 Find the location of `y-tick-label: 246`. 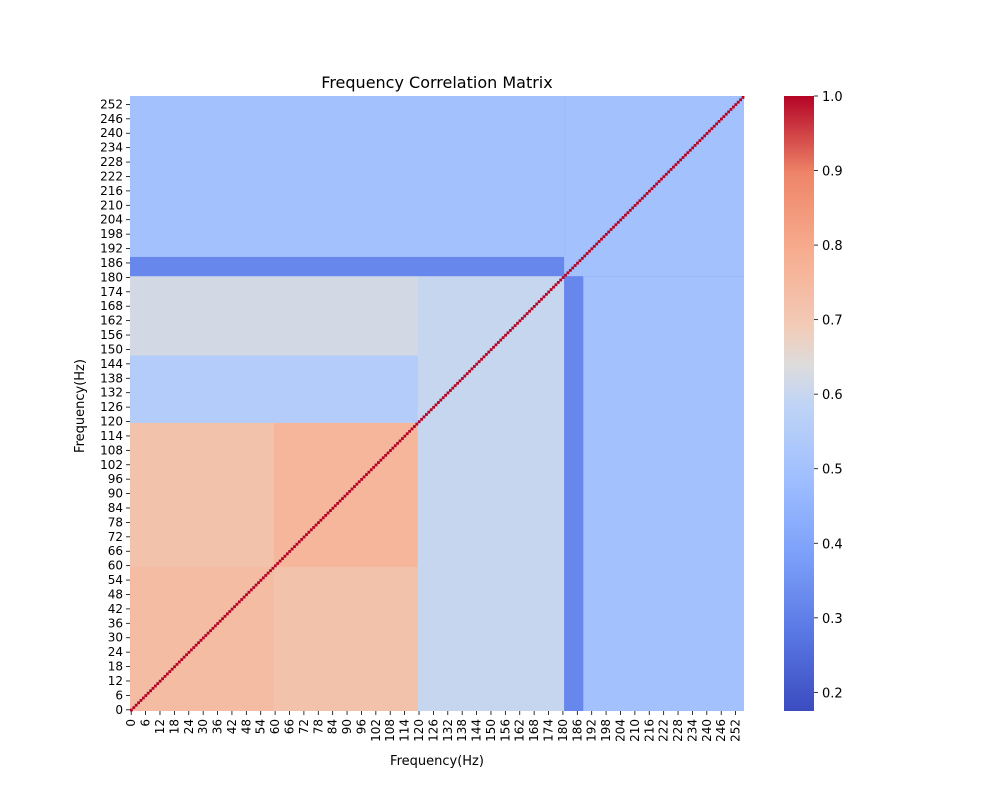

y-tick-label: 246 is located at coordinates (111, 119).